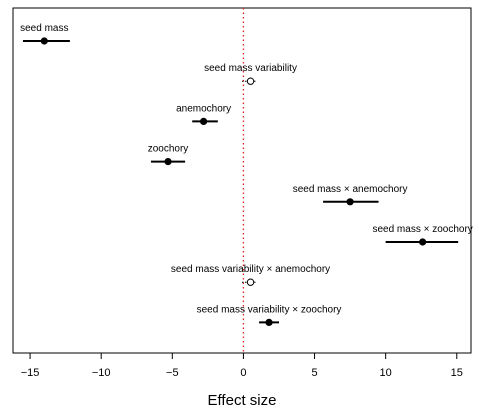 Image resolution: width=479 pixels, height=412 pixels. What do you see at coordinates (250, 68) in the screenshot?
I see `row-label: seed mass variability` at bounding box center [250, 68].